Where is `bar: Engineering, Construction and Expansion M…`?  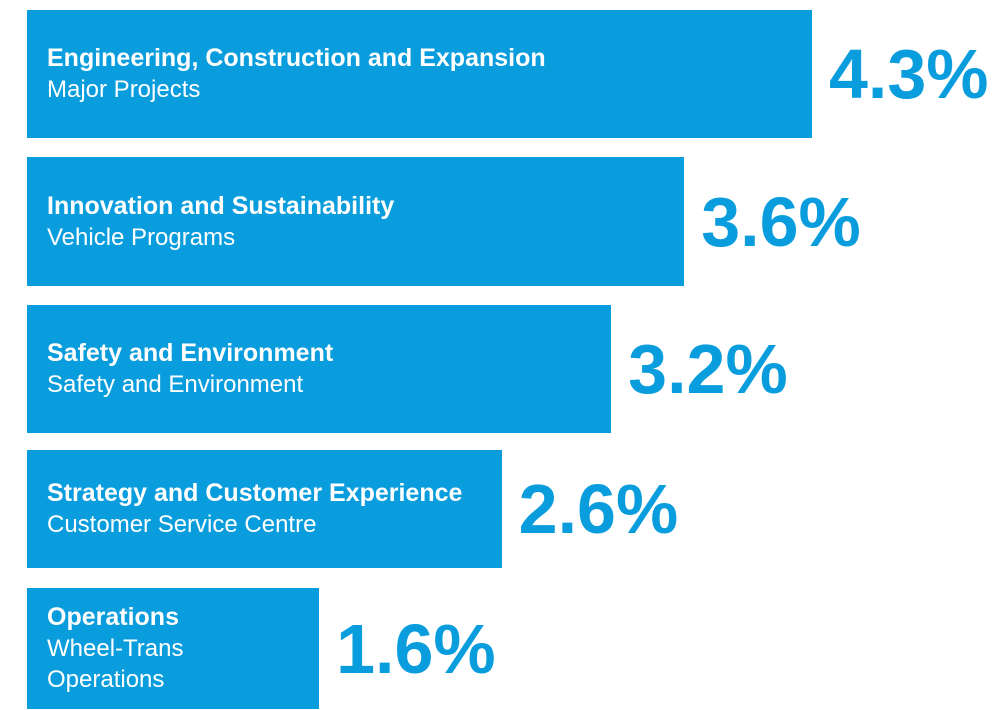 bar: Engineering, Construction and Expansion M… is located at coordinates (419, 74).